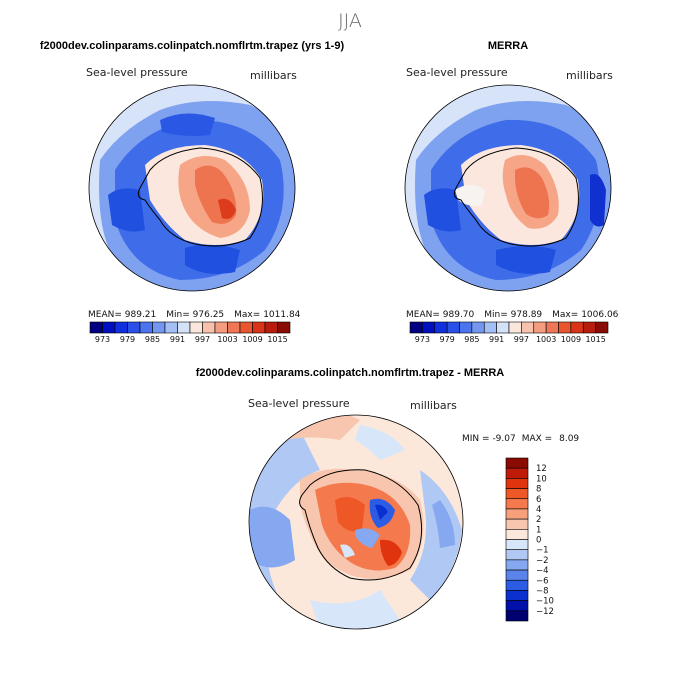 The height and width of the screenshot is (700, 700). What do you see at coordinates (512, 315) in the screenshot?
I see `stats-merra: MEAN= 989.70 Min= 978.89 Max= 1006.06` at bounding box center [512, 315].